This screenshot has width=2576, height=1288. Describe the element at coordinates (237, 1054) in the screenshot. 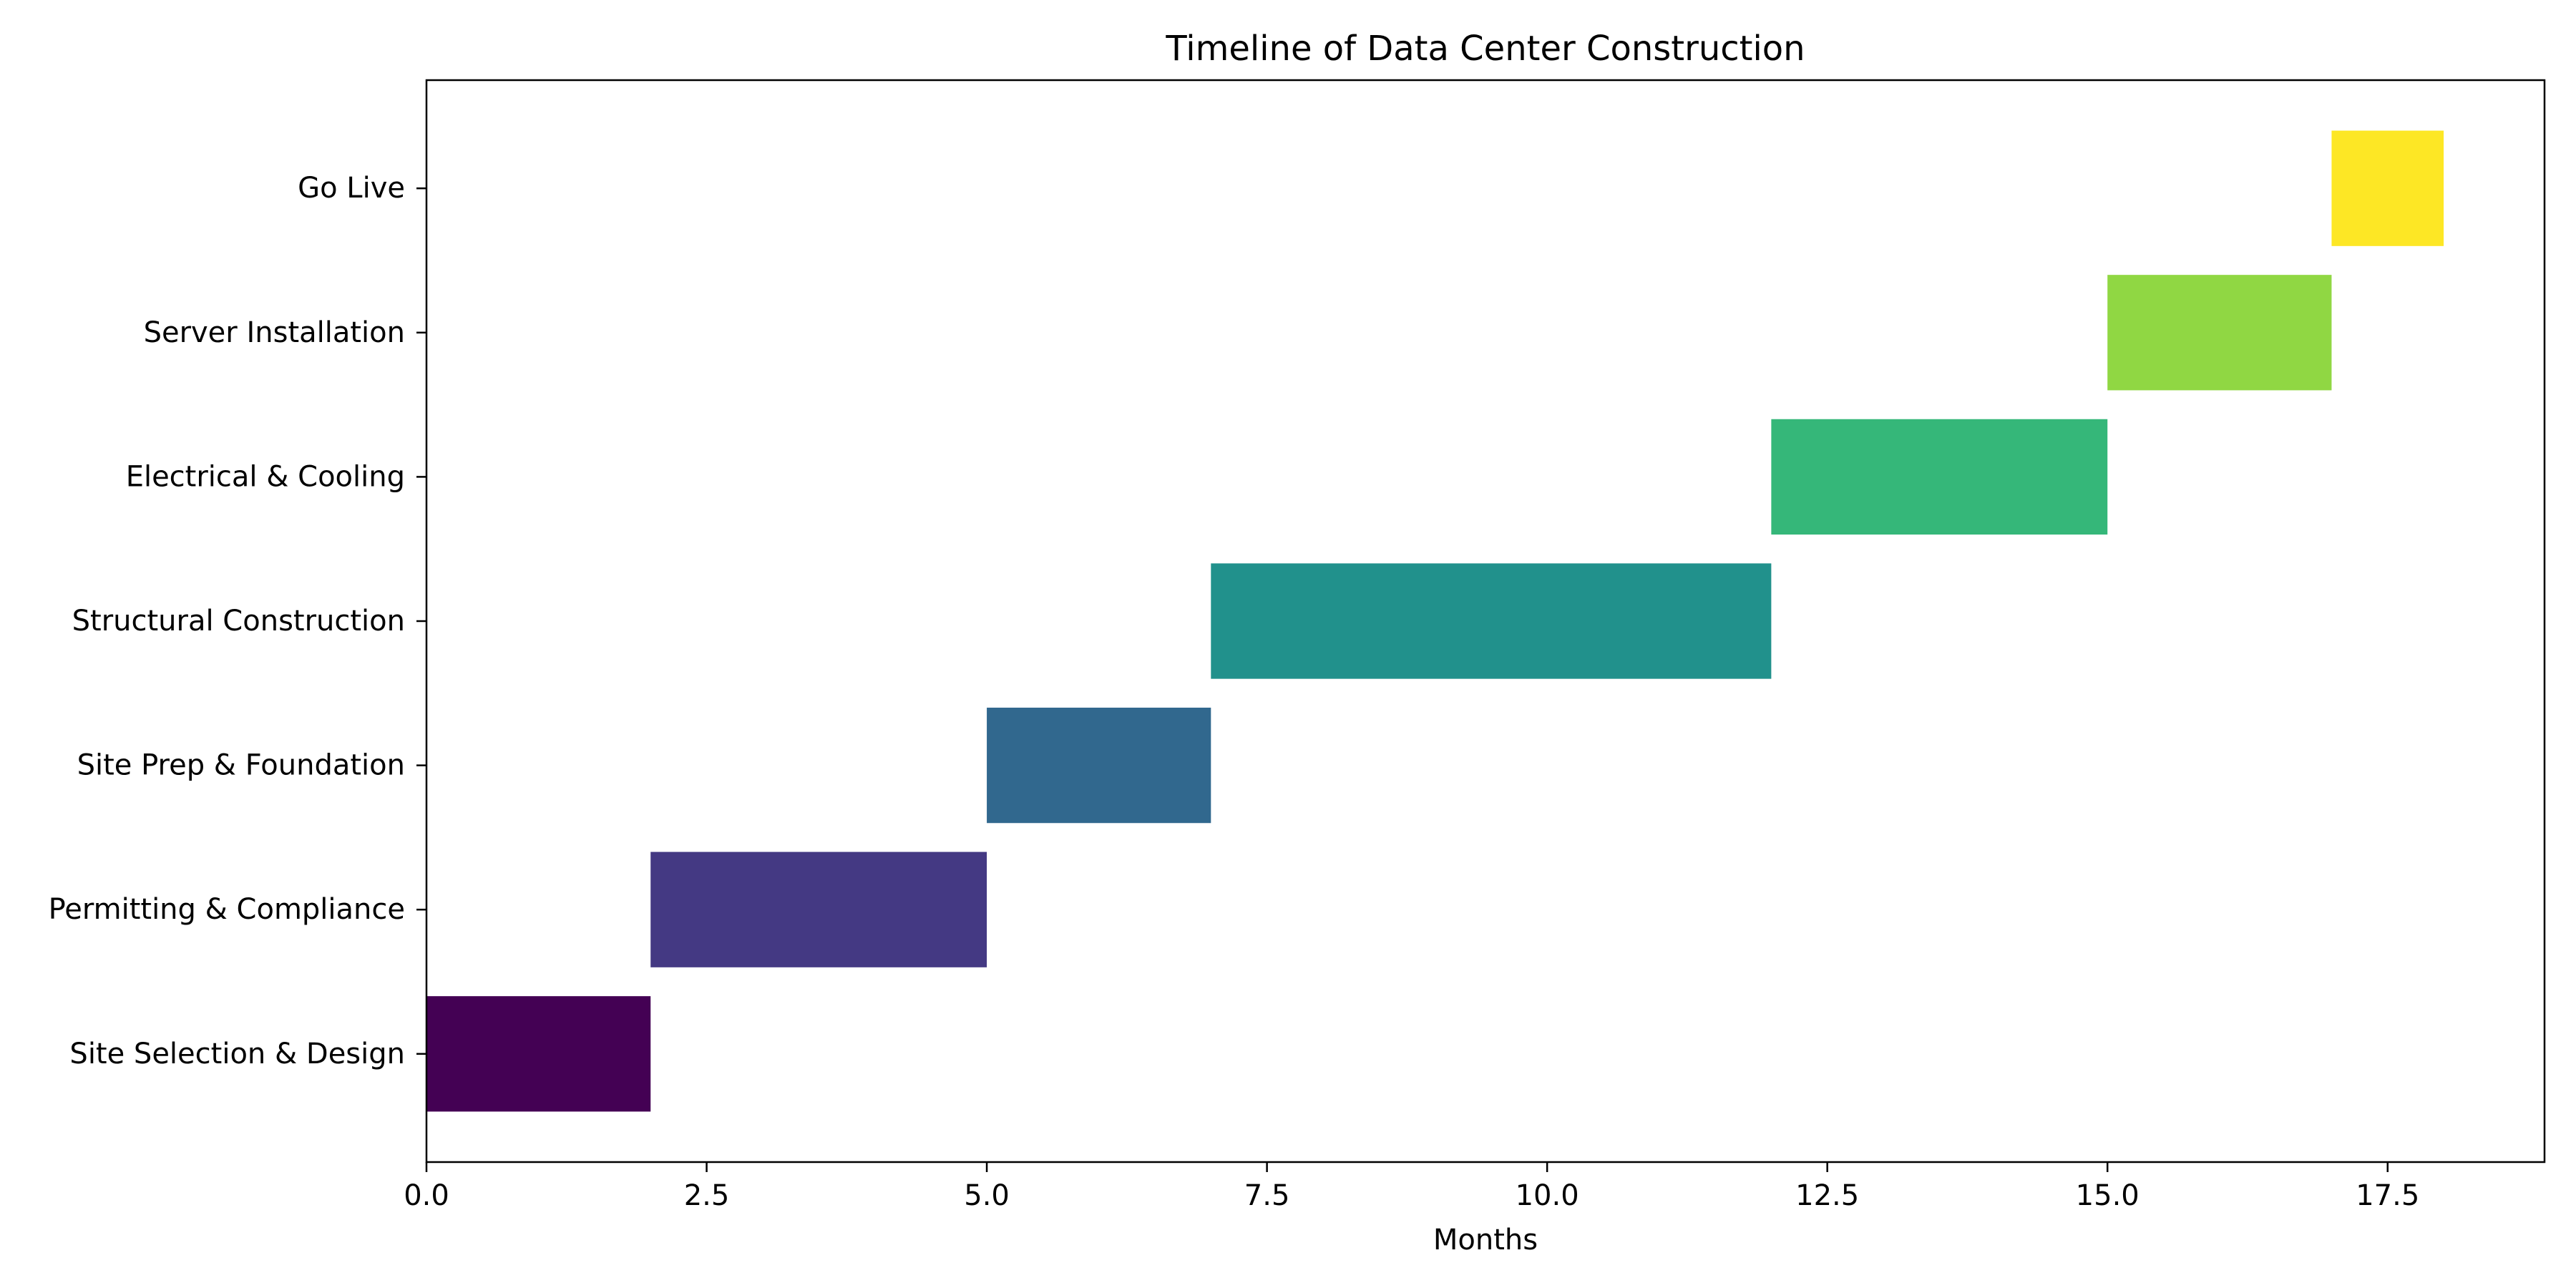

I see `y-tick-label: Site Selection & Design` at that location.